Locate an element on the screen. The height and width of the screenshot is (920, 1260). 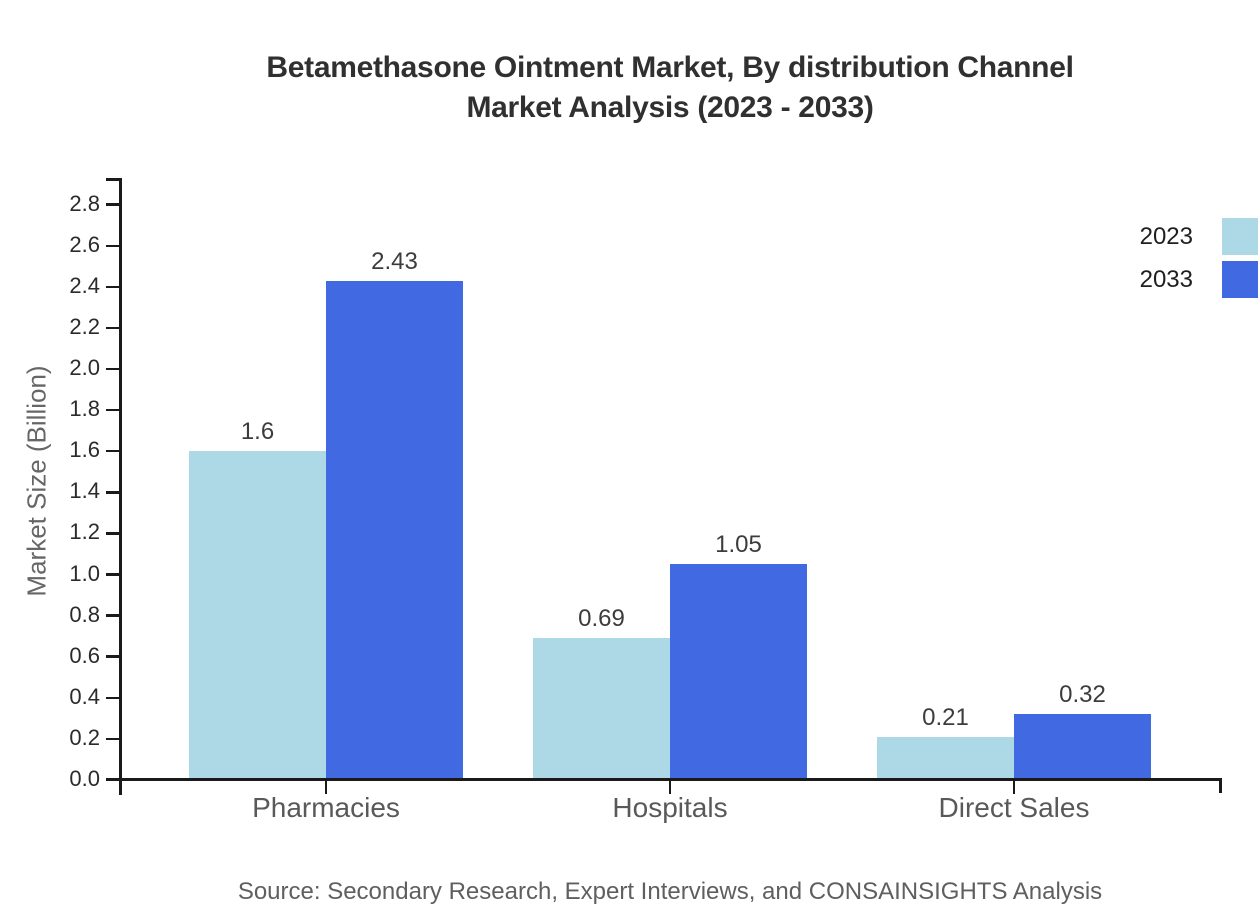
bar-2023-hospitals is located at coordinates (601, 709).